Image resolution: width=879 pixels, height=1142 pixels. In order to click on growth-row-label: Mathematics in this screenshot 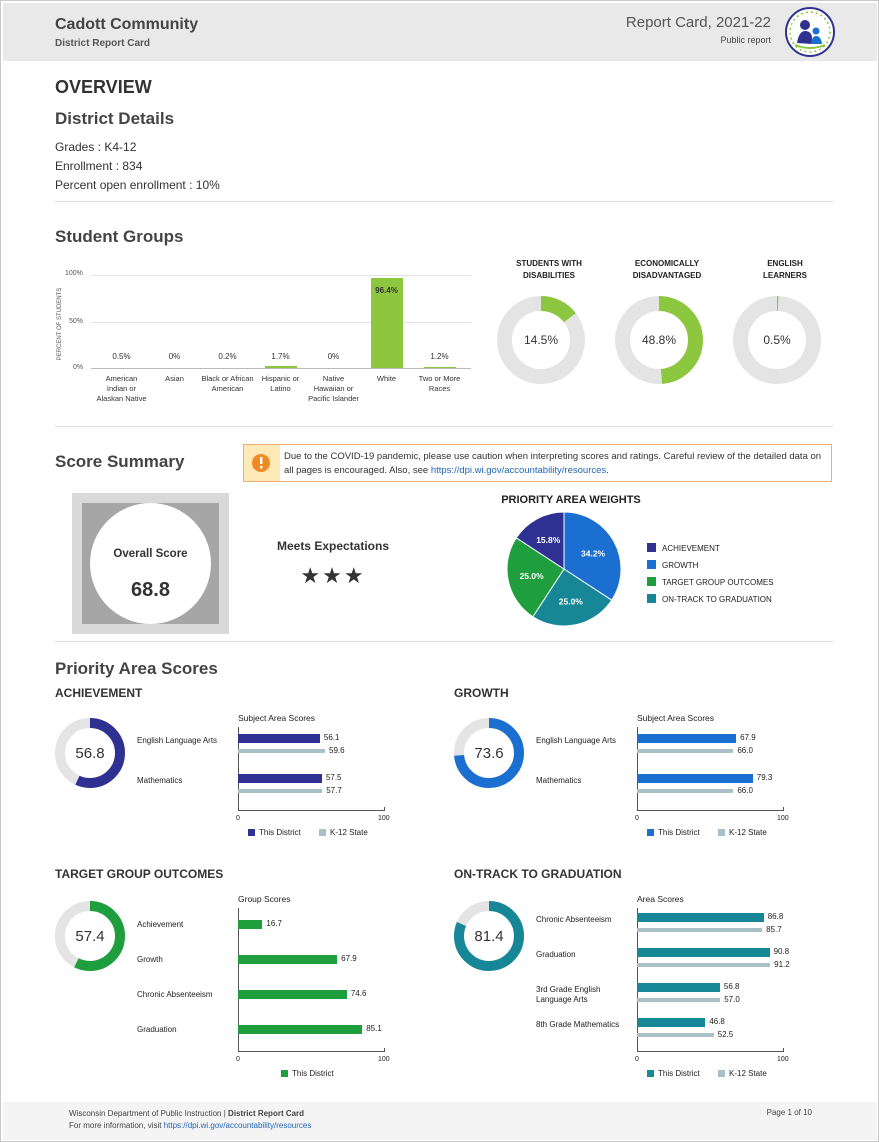, I will do `click(559, 780)`.